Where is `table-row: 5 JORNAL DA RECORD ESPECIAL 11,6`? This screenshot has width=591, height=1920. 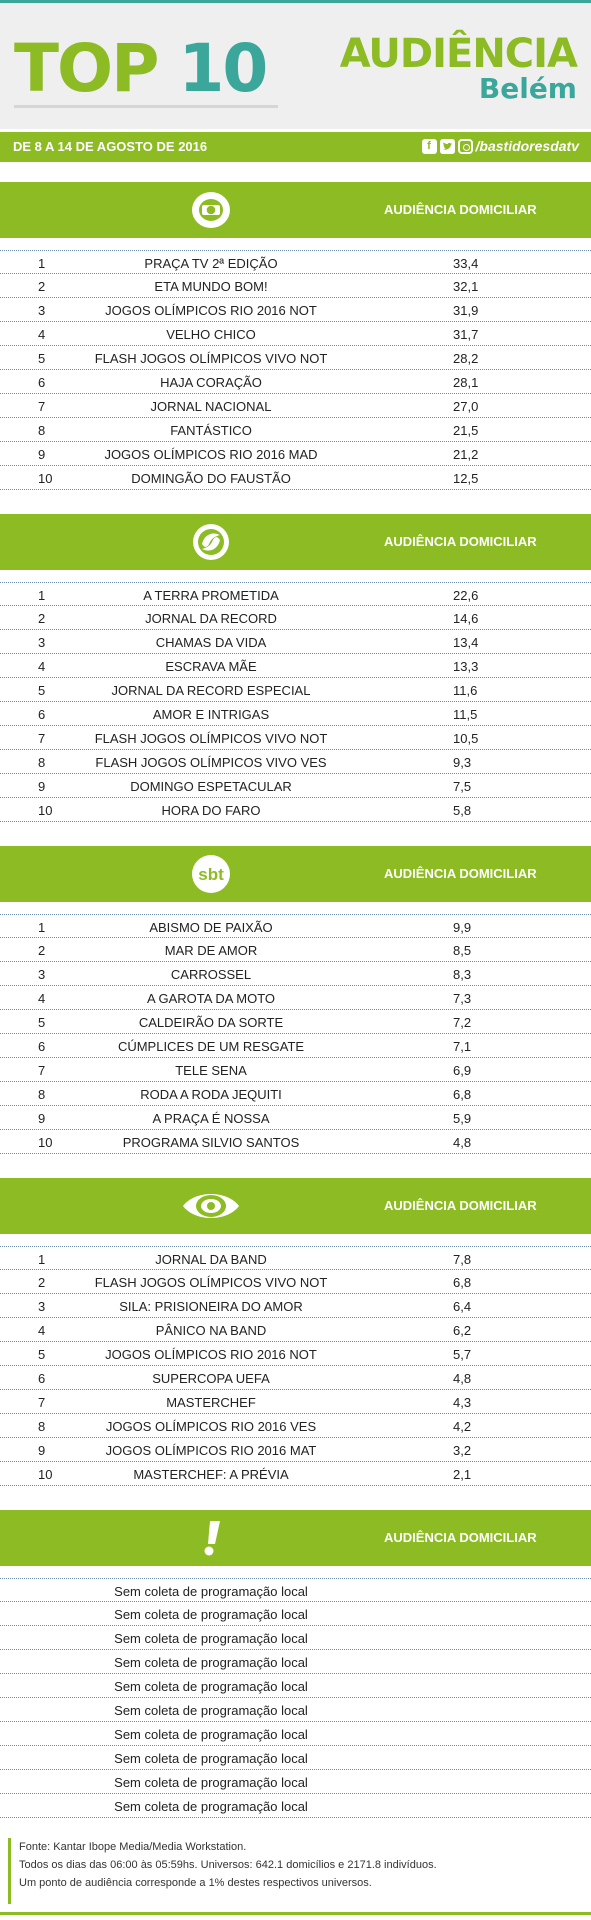 table-row: 5 JORNAL DA RECORD ESPECIAL 11,6 is located at coordinates (295, 690).